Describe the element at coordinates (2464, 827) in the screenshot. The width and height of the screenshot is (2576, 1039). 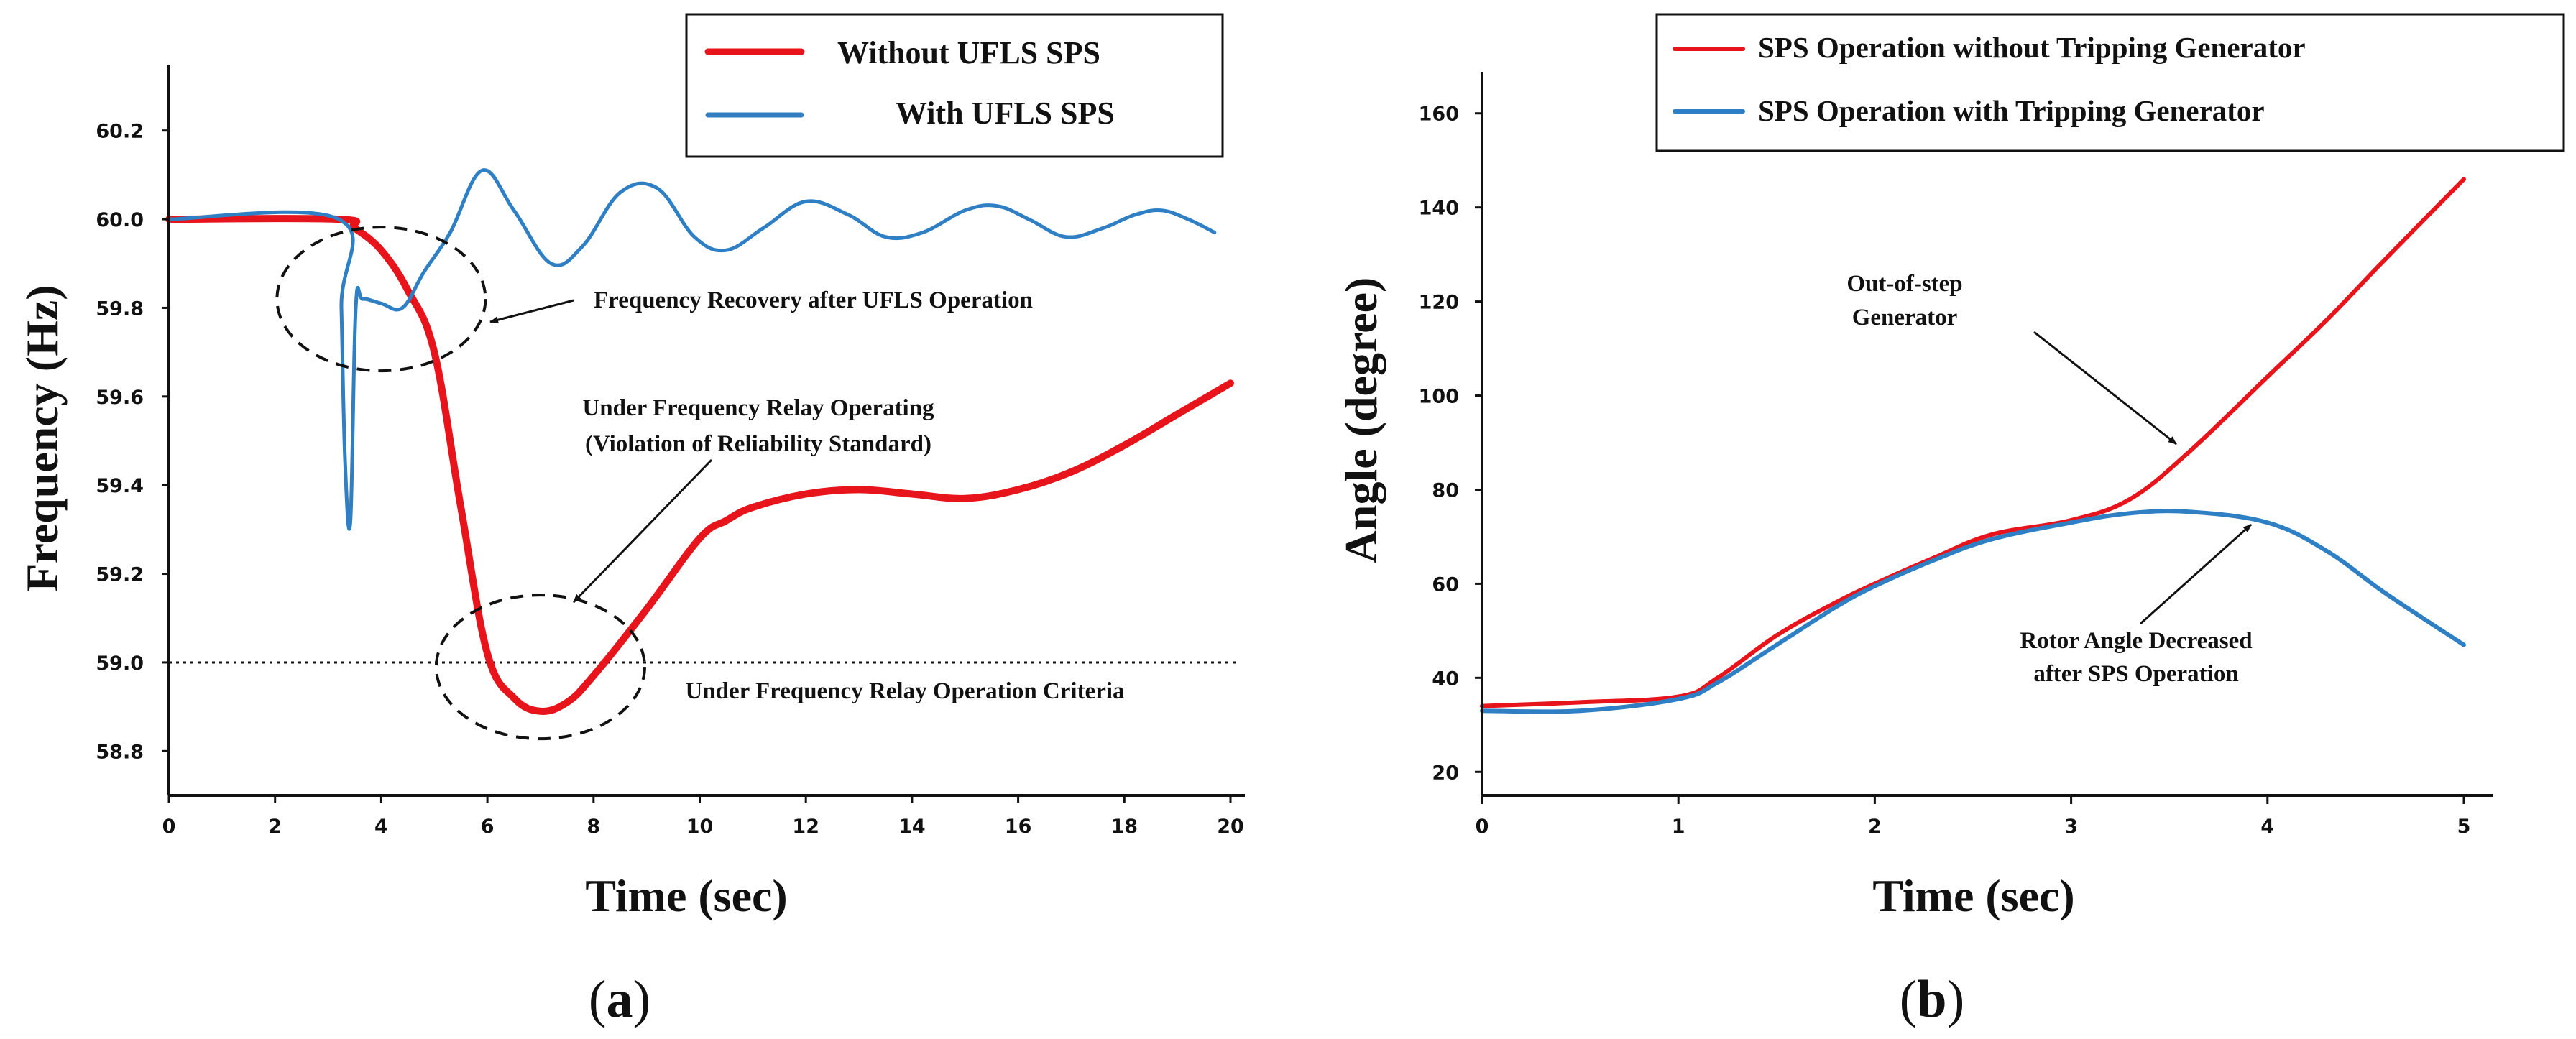
I see `x-tick-label: 5` at that location.